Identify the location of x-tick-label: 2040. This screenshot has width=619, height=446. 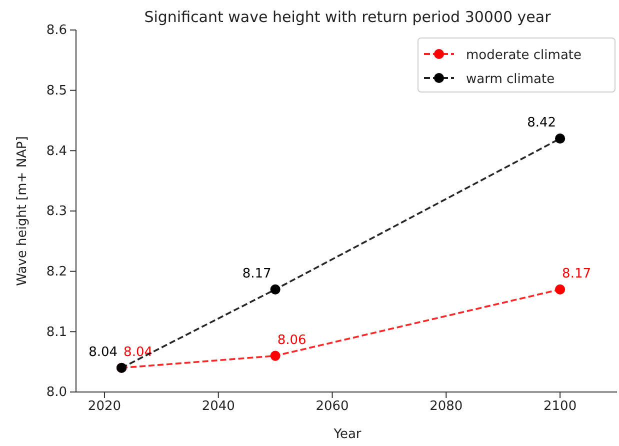
(218, 406).